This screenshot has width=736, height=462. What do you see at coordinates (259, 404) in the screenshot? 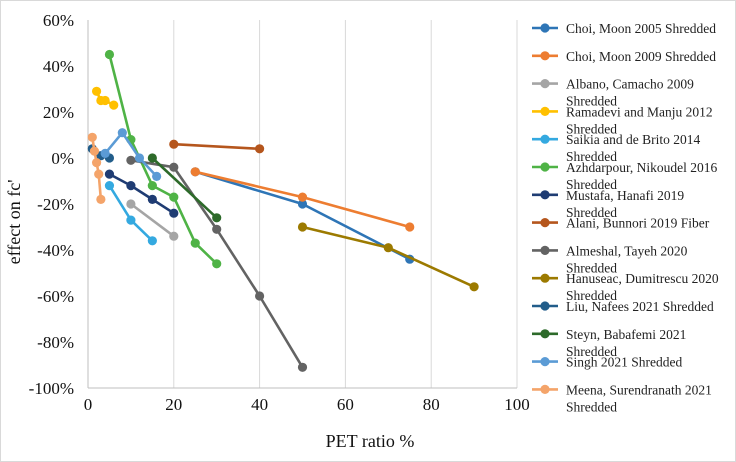
I see `x-tick-label: 40` at bounding box center [259, 404].